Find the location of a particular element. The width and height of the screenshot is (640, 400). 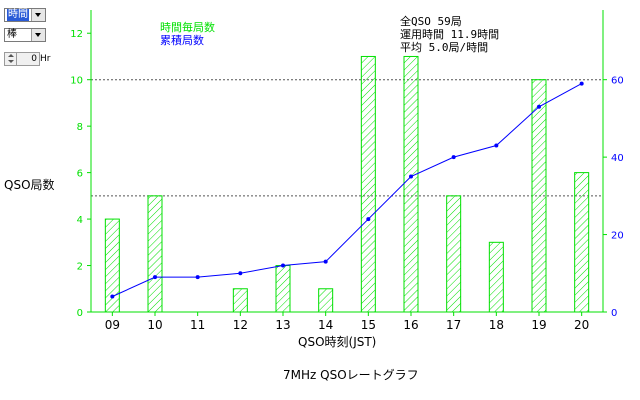

period-combo: 時間 is located at coordinates (25, 15).